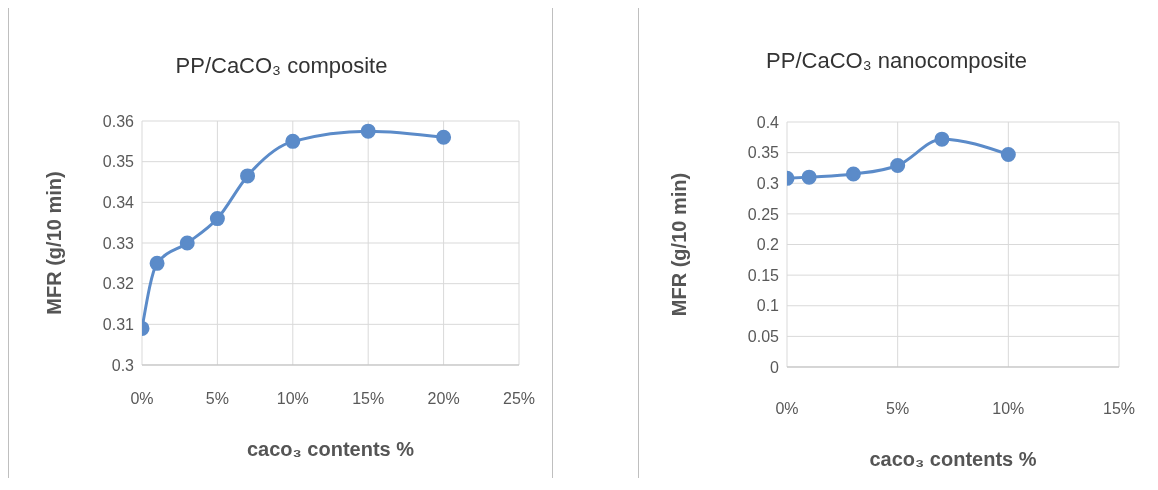 This screenshot has height=490, width=1158. What do you see at coordinates (118, 243) in the screenshot?
I see `y-tick-label: 0.33` at bounding box center [118, 243].